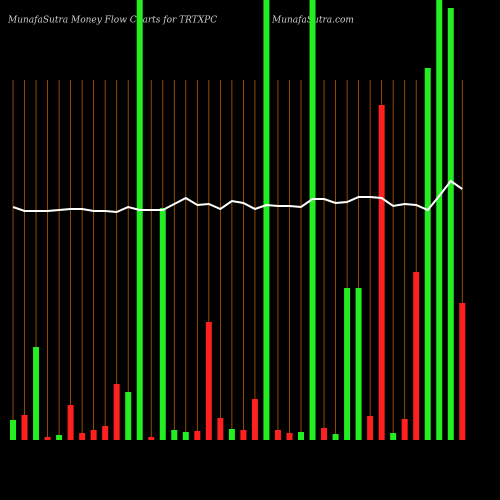  I want to click on chart-title: MunafaSutra Money Flow Charts for TRTXPC, so click(112, 21).